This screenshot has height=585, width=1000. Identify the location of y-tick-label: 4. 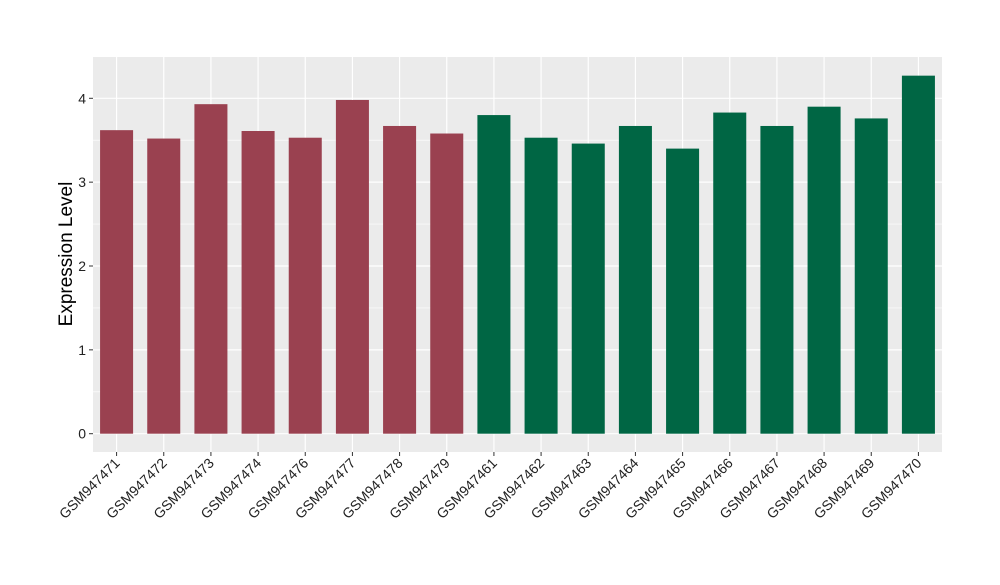
(82, 98).